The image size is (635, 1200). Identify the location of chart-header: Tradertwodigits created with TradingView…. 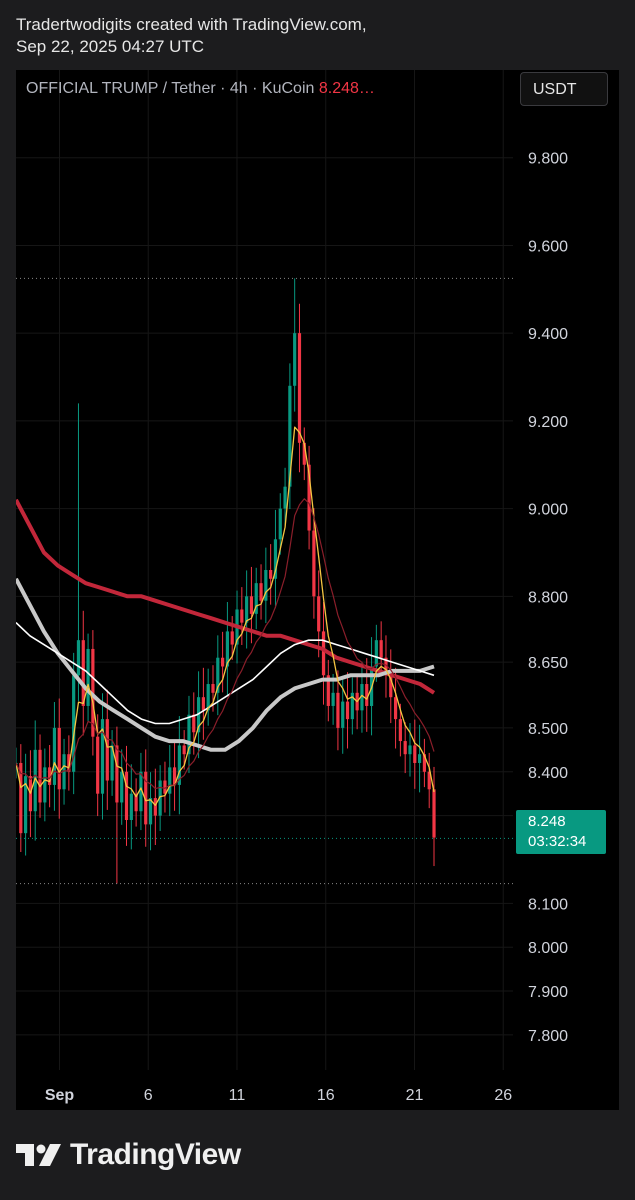
(191, 36).